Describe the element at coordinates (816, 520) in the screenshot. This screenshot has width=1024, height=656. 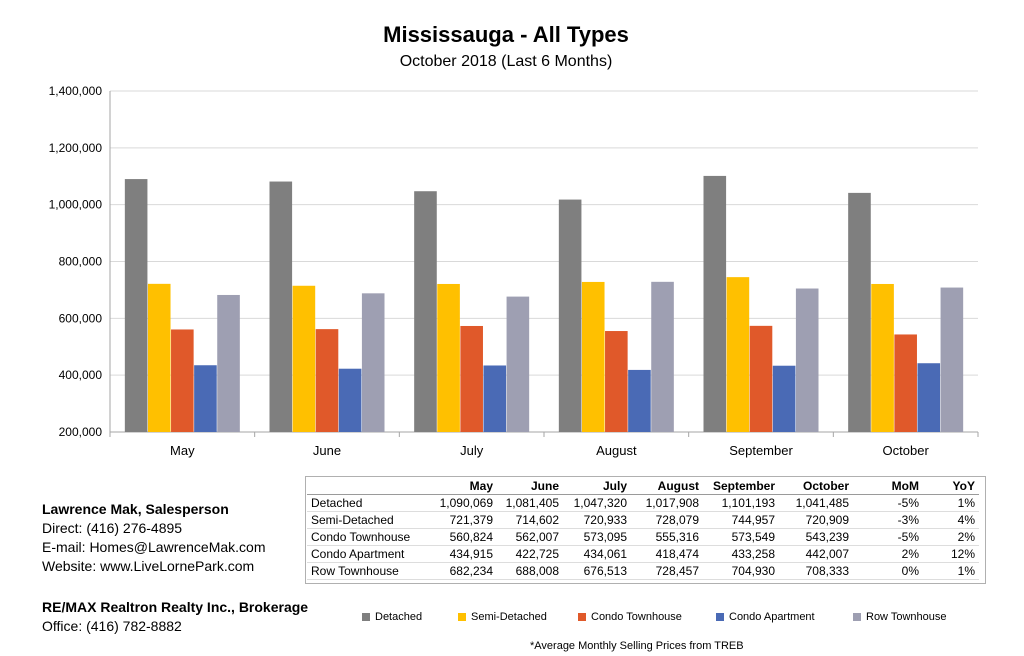
I see `table-cell: 720,909` at that location.